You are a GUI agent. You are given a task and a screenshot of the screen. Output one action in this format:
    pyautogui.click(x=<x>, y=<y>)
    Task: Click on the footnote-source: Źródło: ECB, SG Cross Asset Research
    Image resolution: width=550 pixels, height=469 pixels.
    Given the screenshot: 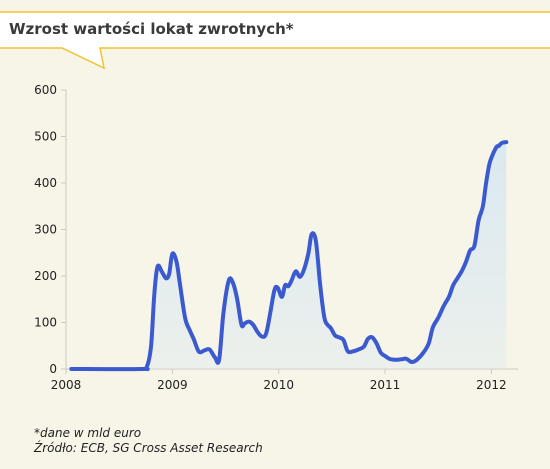 What is the action you would take?
    pyautogui.click(x=148, y=448)
    